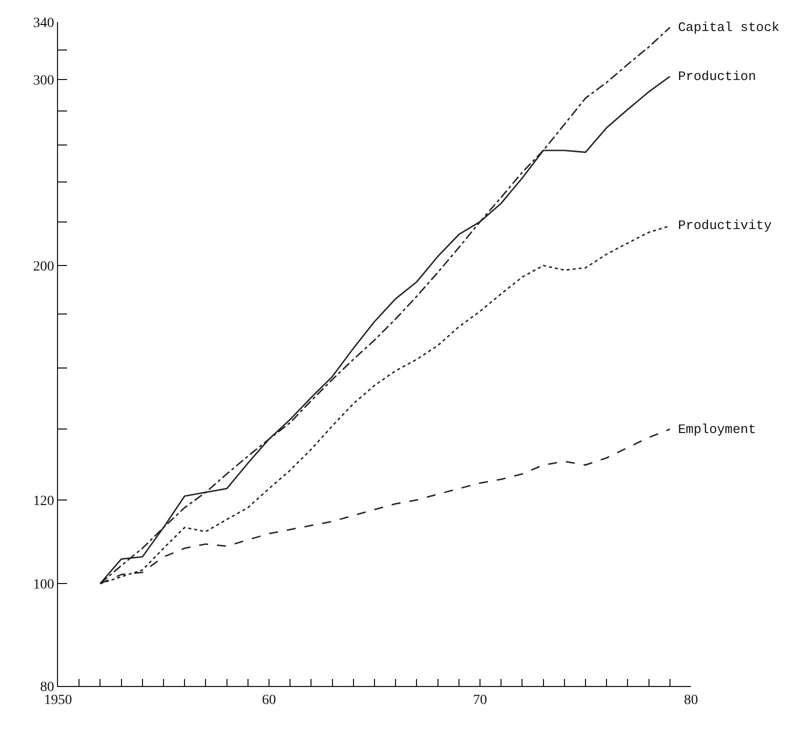  I want to click on y-tick-label: 300, so click(43, 80).